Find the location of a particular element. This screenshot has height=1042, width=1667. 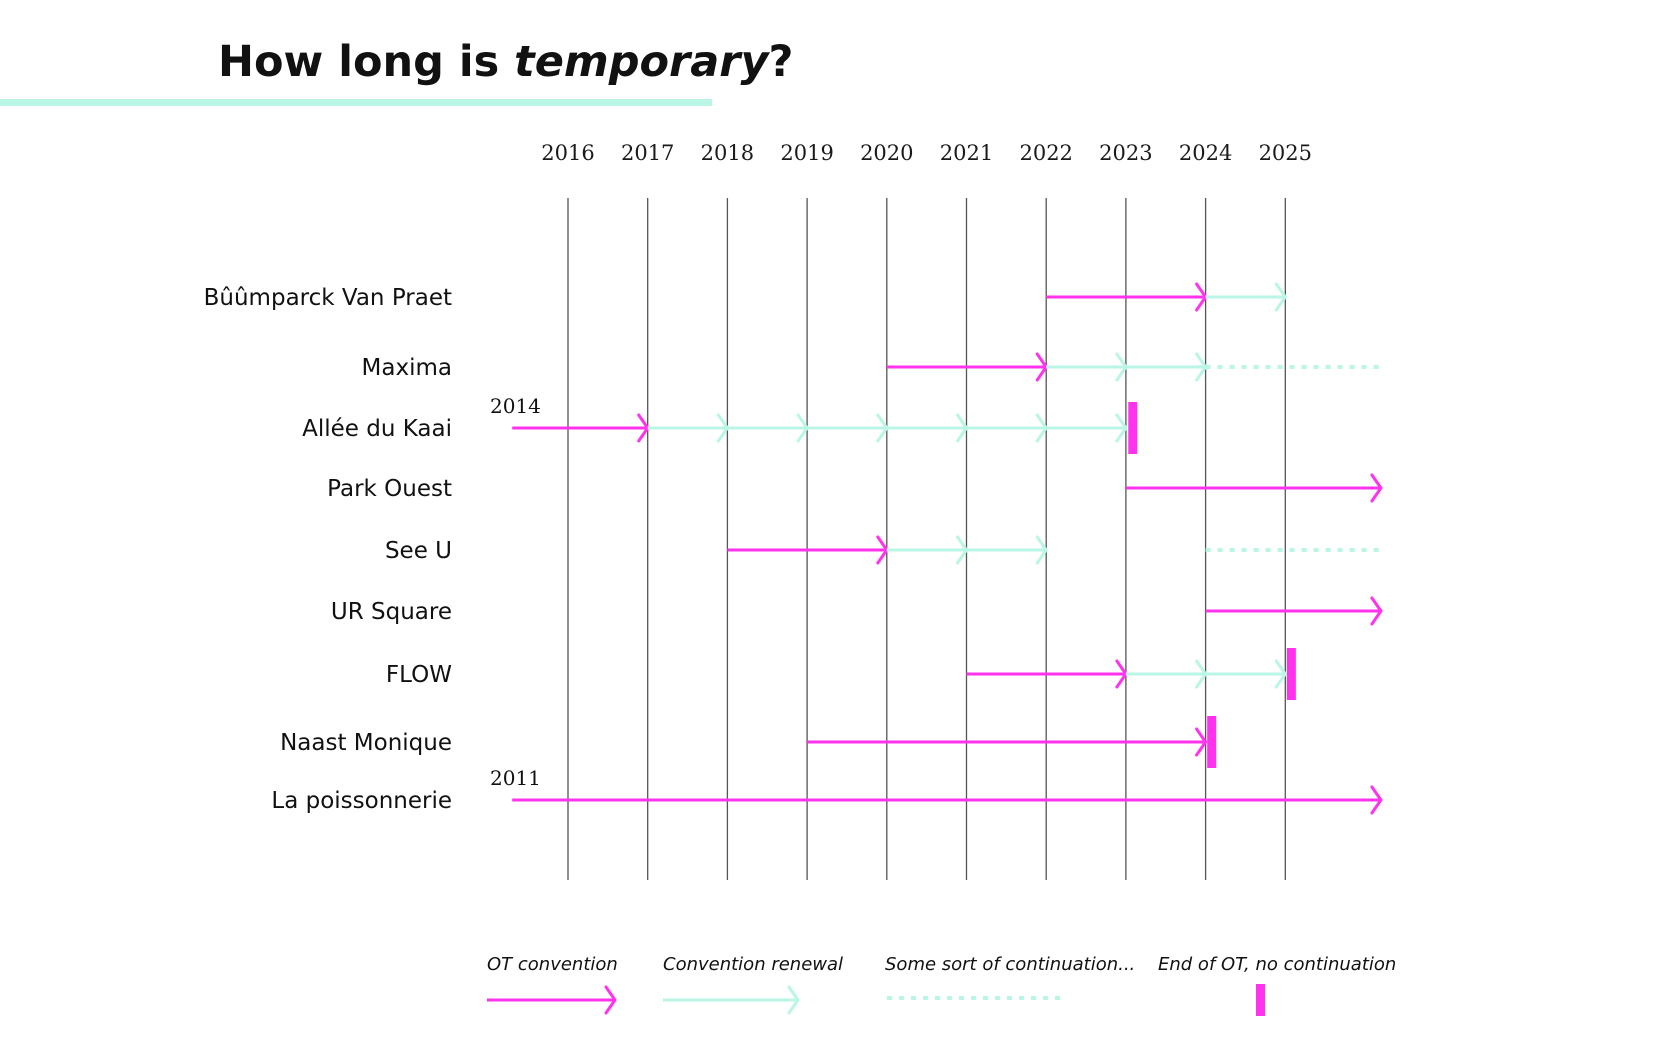

legend-swatch-renewal-arrowhead is located at coordinates (793, 1000).